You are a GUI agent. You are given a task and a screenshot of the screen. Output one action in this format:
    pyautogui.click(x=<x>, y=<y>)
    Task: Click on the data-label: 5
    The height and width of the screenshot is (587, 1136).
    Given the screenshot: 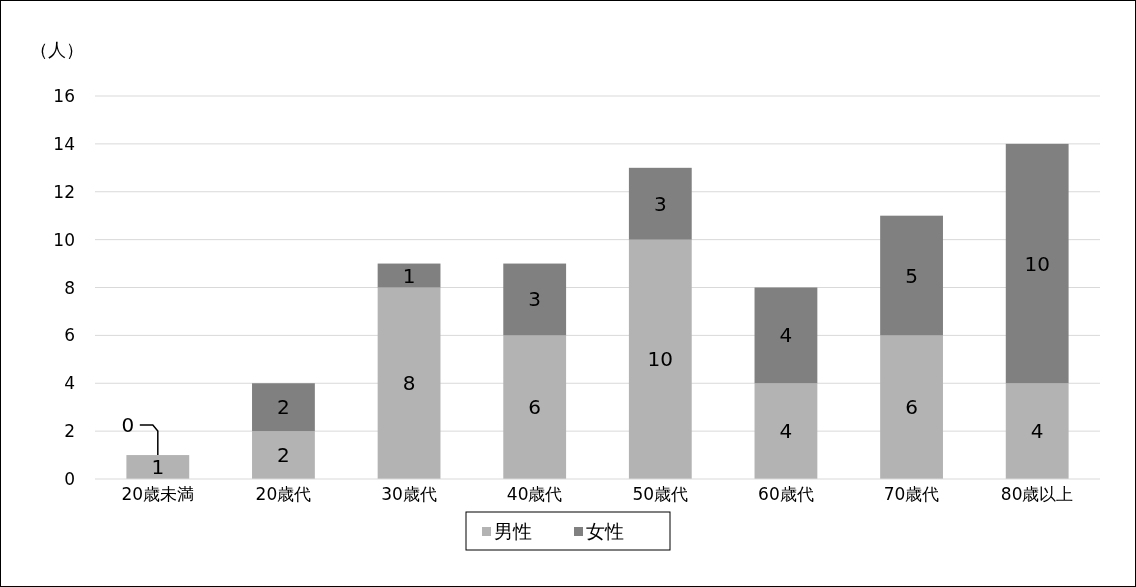 What is the action you would take?
    pyautogui.click(x=911, y=275)
    